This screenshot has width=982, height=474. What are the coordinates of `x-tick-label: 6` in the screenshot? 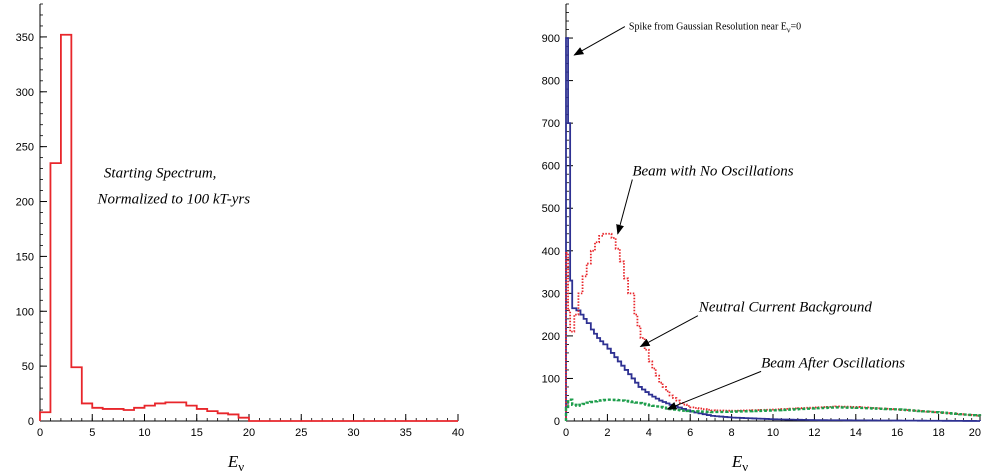 It's located at (690, 433).